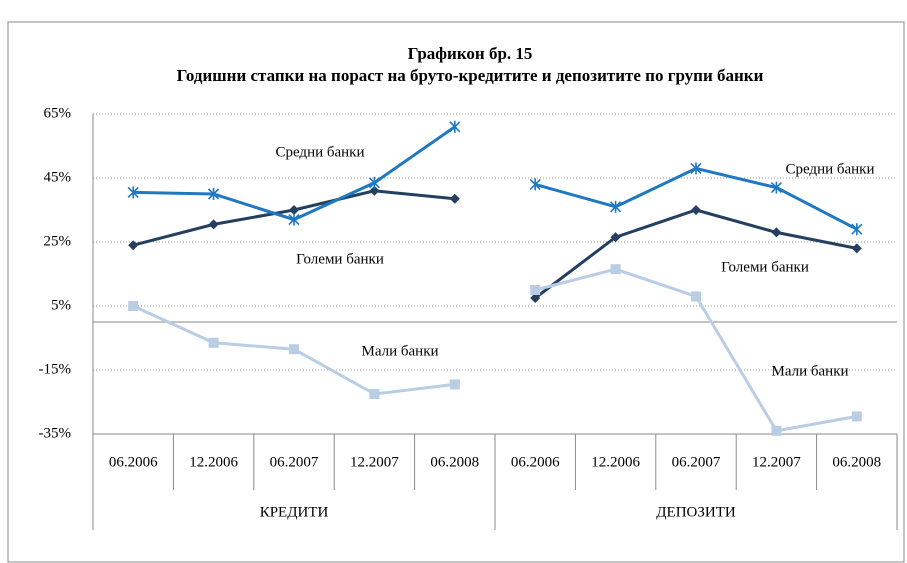 This screenshot has width=907, height=563. What do you see at coordinates (58, 113) in the screenshot?
I see `y-tick-label: 65%` at bounding box center [58, 113].